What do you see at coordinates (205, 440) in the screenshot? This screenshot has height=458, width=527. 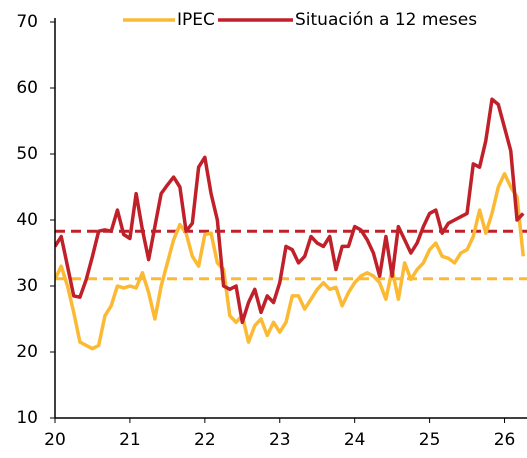 I see `x-tick-label: 22` at bounding box center [205, 440].